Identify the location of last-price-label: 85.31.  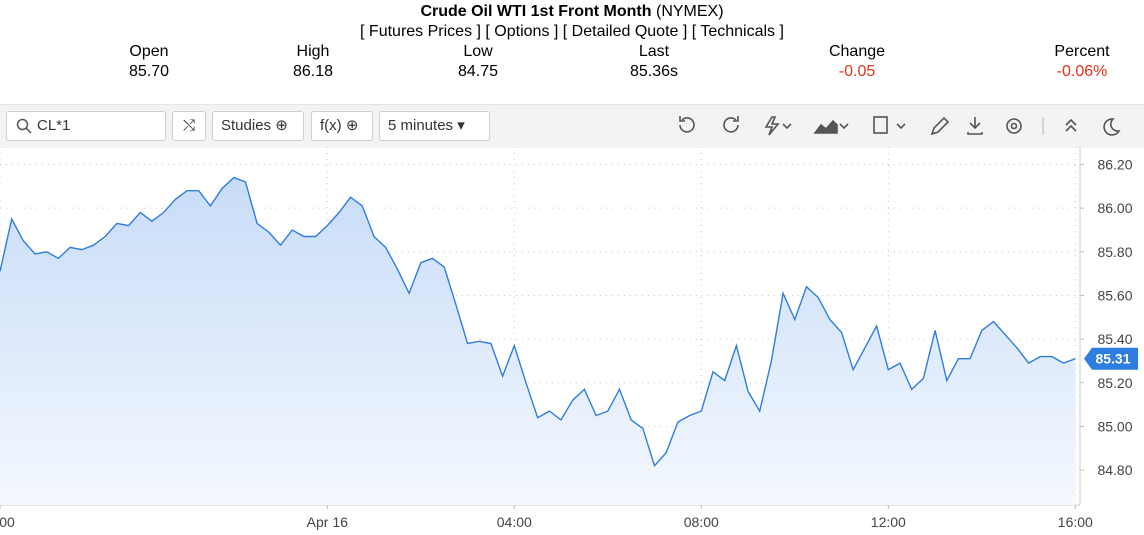
(1112, 359).